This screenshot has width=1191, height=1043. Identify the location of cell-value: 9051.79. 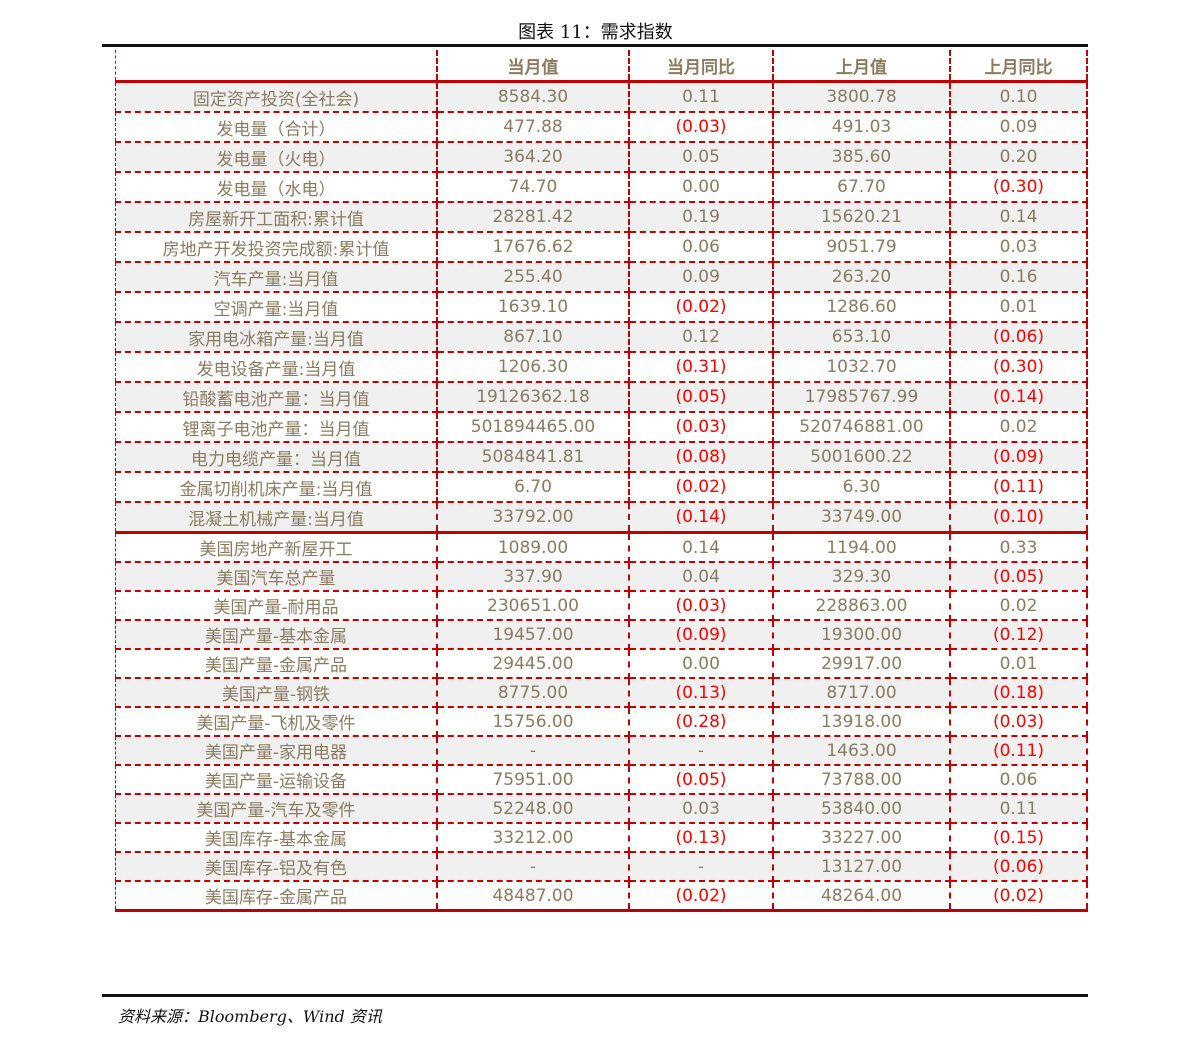
(861, 247).